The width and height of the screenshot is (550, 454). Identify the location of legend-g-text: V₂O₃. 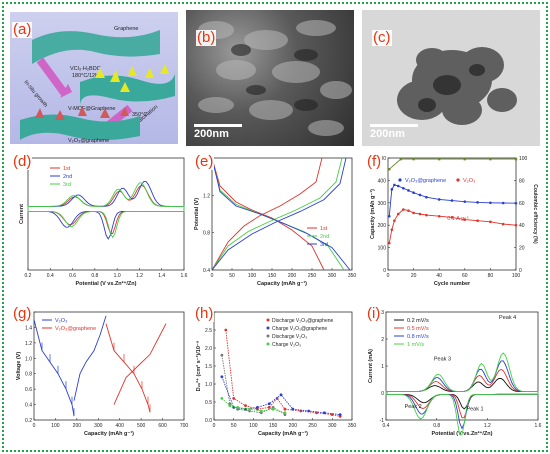
(61, 321).